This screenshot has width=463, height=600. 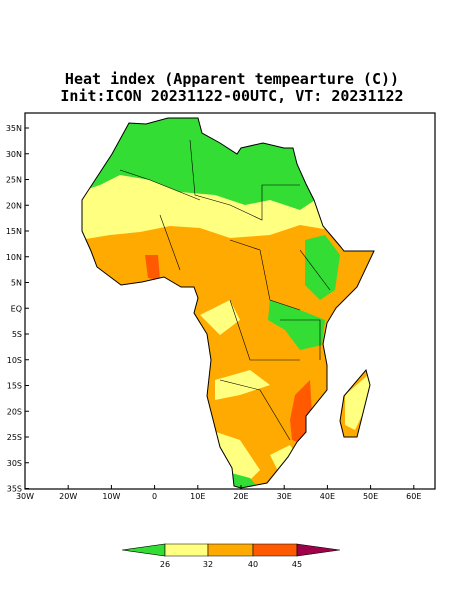 I want to click on subtitle: Init:ICON 20231122-00UTC, VT: 20231122, so click(x=231, y=96).